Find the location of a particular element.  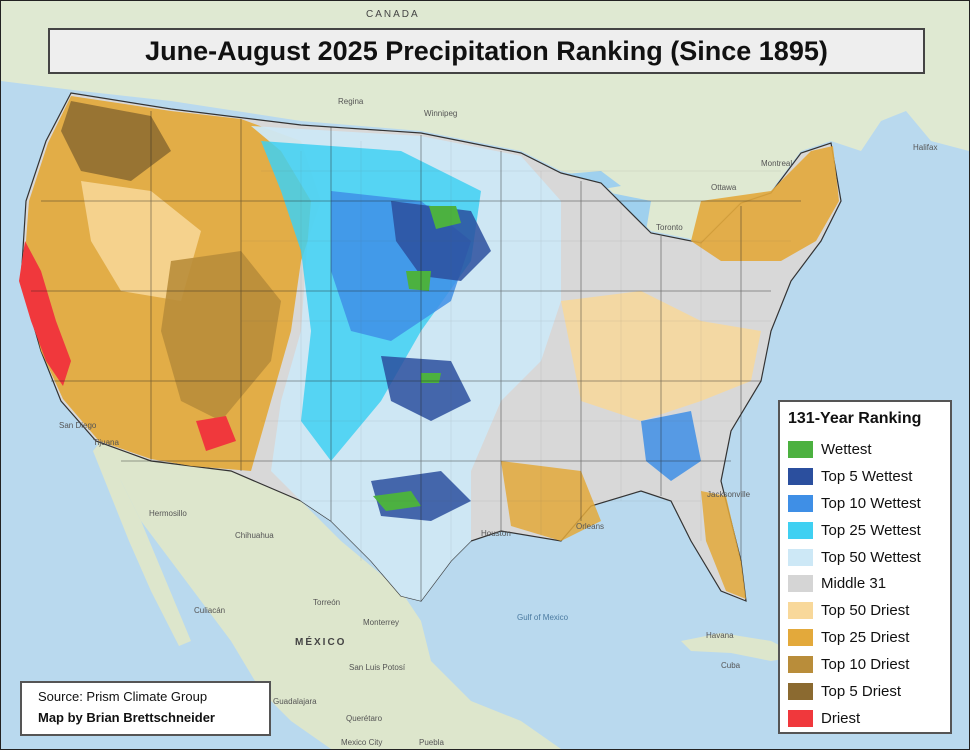

legend-item: Top 50 Wettest is located at coordinates (865, 557).